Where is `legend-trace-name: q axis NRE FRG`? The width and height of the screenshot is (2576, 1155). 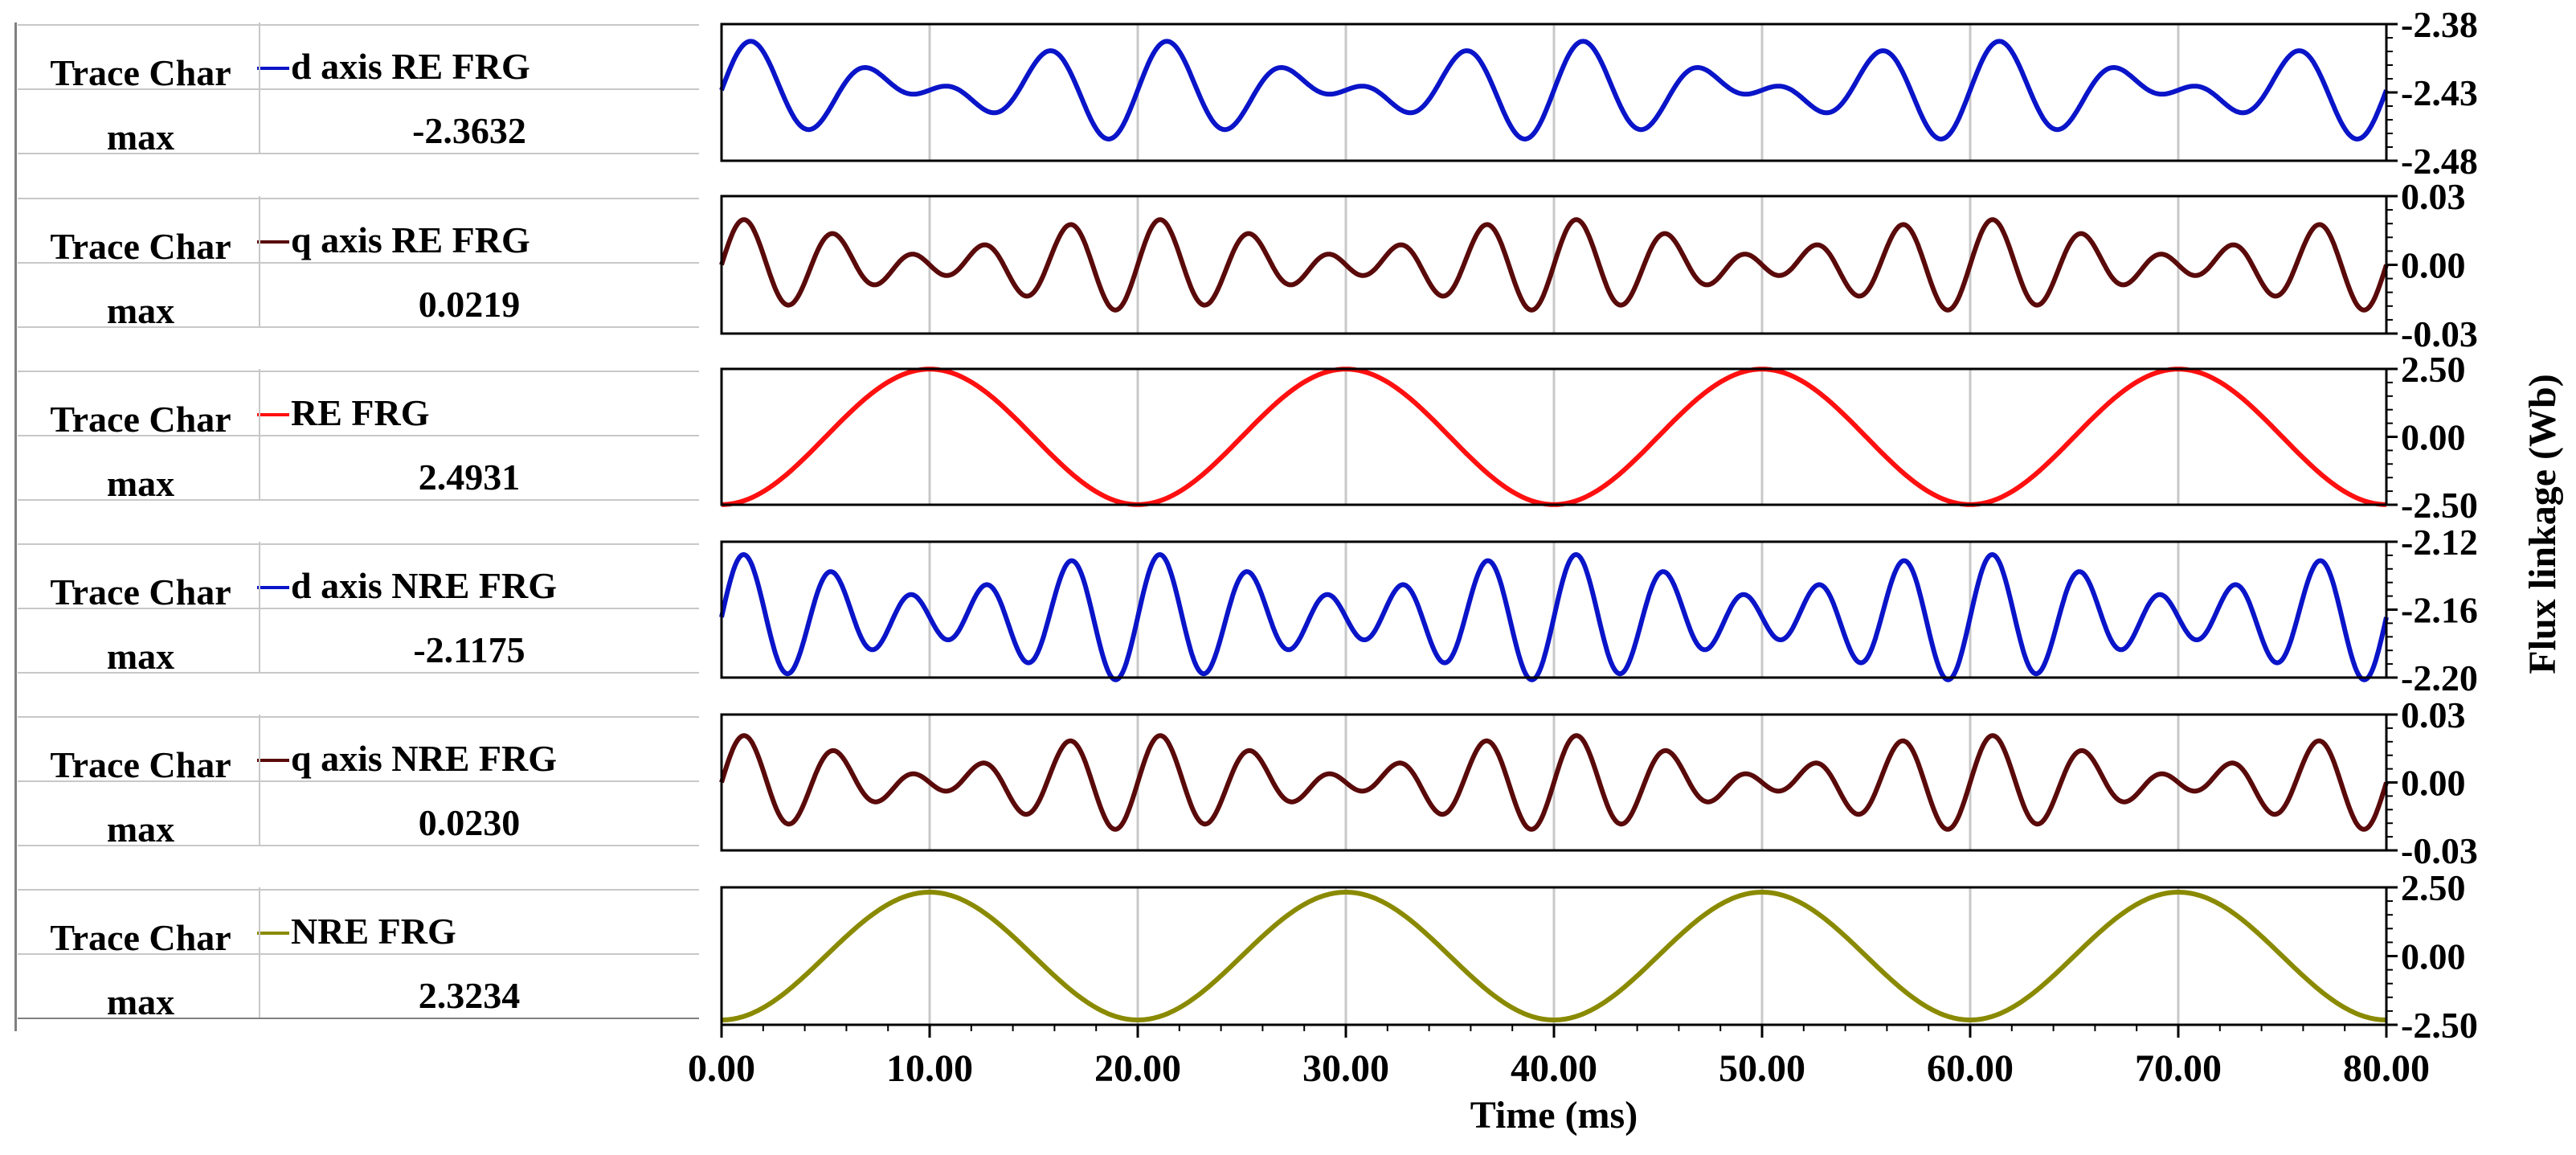
legend-trace-name: q axis NRE FRG is located at coordinates (424, 759).